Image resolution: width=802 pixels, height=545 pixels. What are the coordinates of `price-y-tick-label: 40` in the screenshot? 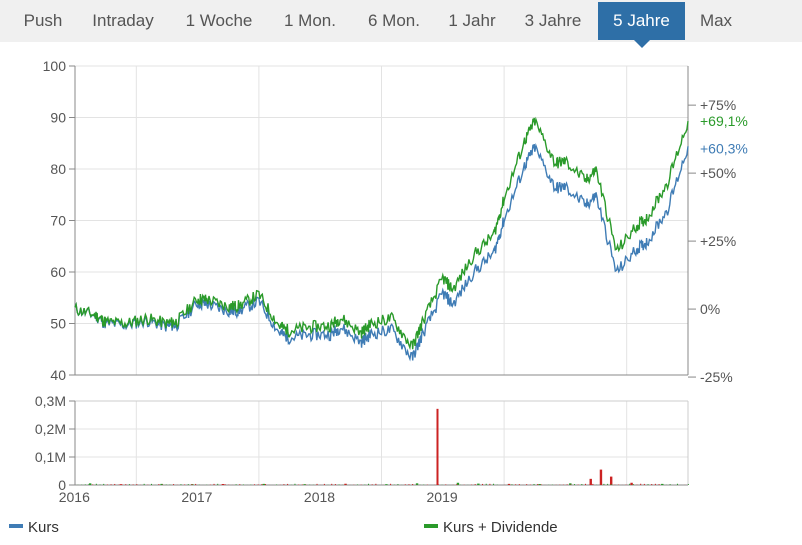 It's located at (58, 375).